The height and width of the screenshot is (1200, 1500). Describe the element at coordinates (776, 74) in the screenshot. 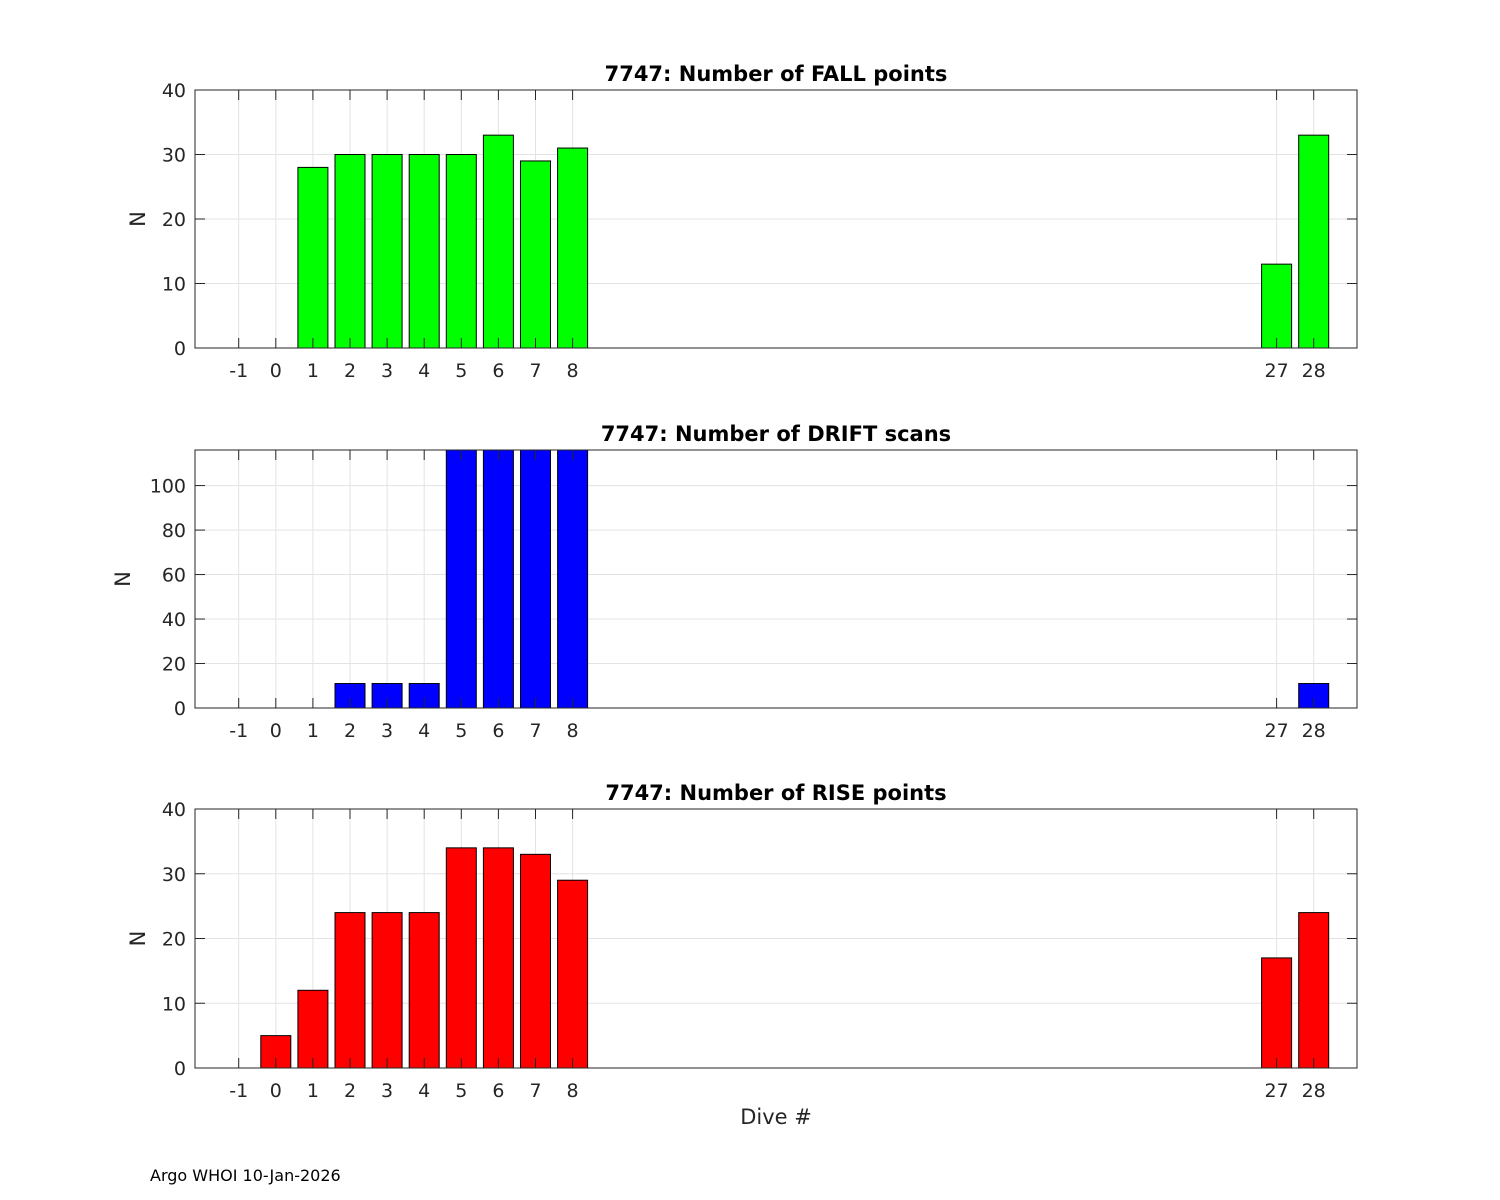

I see `chart-title: 7747: Number of FALL points` at that location.